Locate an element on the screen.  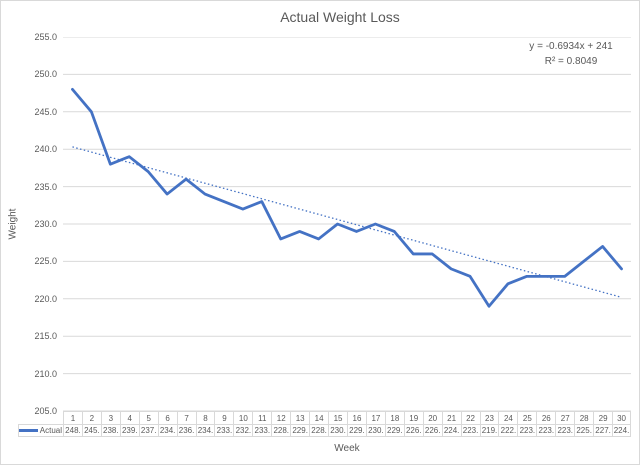
trendline-equation-line: y = -0.6934x + 241 is located at coordinates (571, 46).